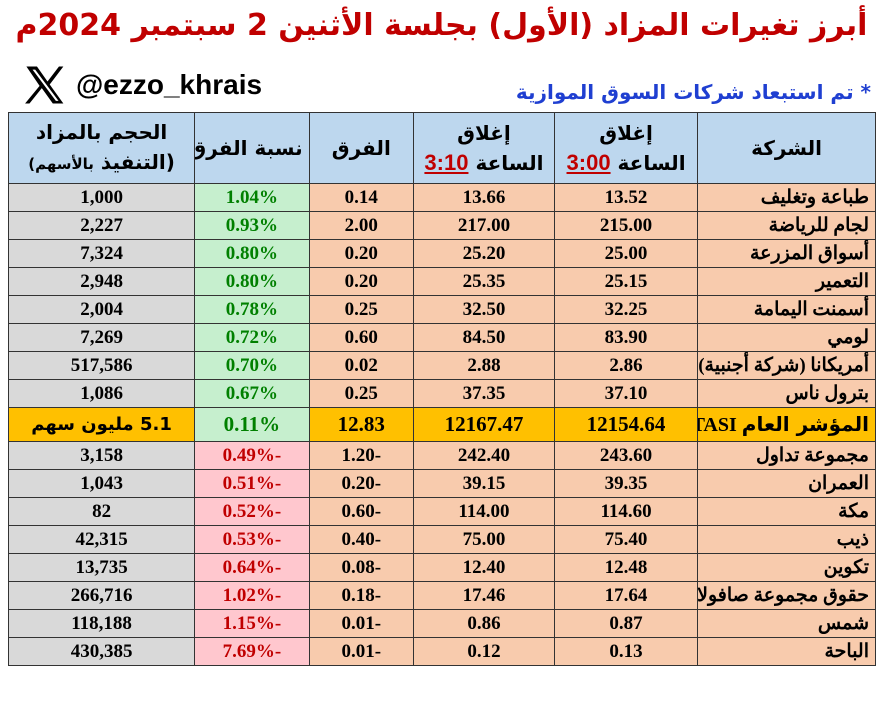 Image resolution: width=883 pixels, height=712 pixels. I want to click on diff: 0.02, so click(361, 365).